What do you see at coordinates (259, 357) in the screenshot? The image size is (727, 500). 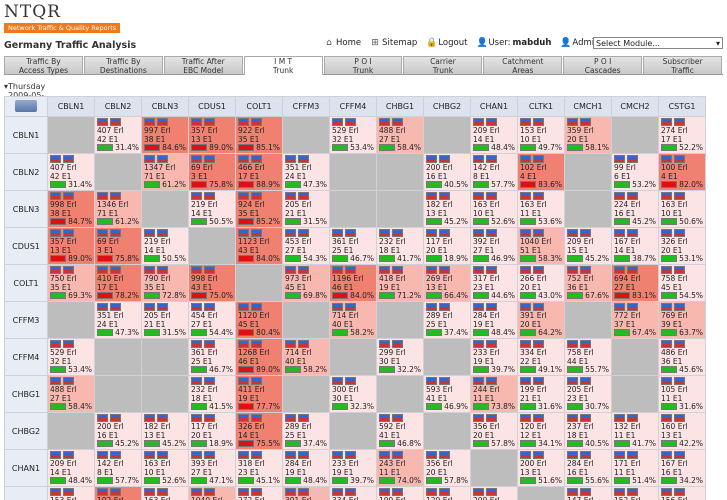 I see `matrix-cell: 1268 Erl 46 E1 89.0%` at bounding box center [259, 357].